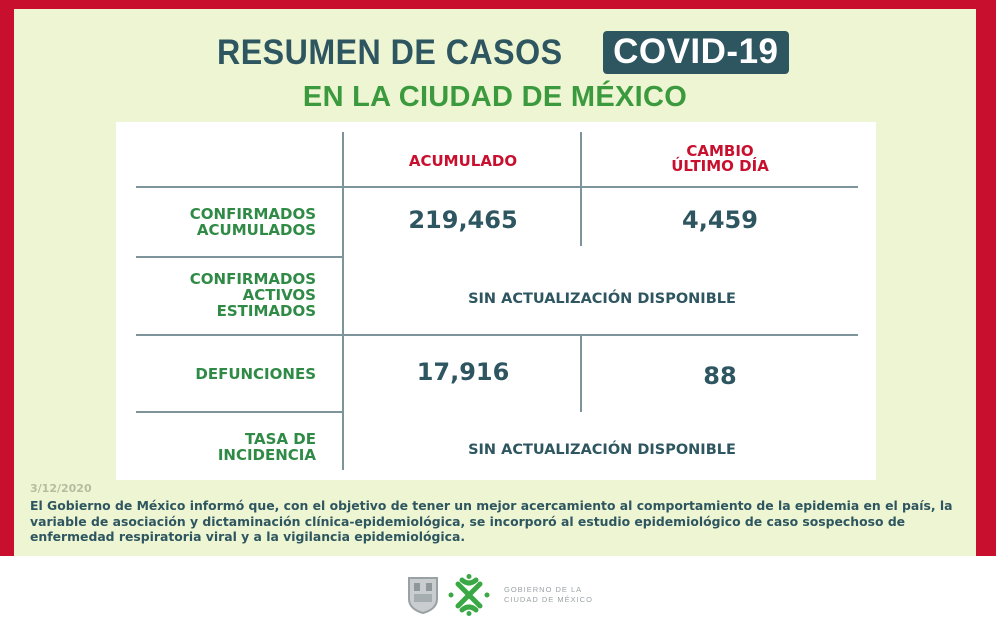 This screenshot has width=996, height=620. Describe the element at coordinates (543, 589) in the screenshot. I see `logo-text-line1: GOBIERNO DE LA` at that location.